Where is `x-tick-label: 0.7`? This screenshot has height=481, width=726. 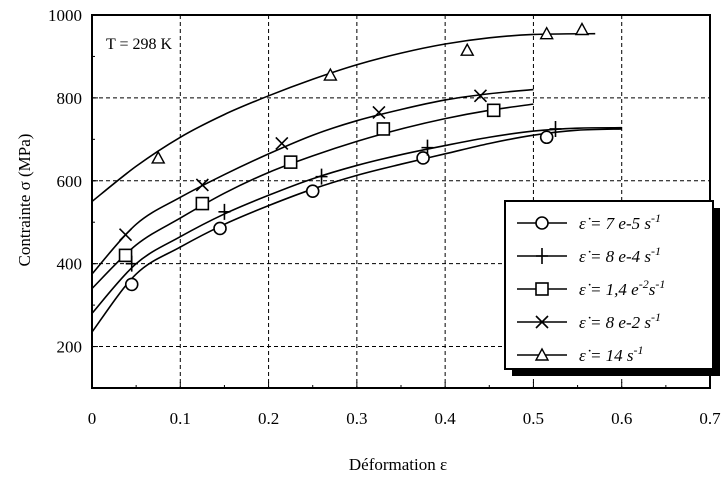 x-tick-label: 0.7 is located at coordinates (710, 418).